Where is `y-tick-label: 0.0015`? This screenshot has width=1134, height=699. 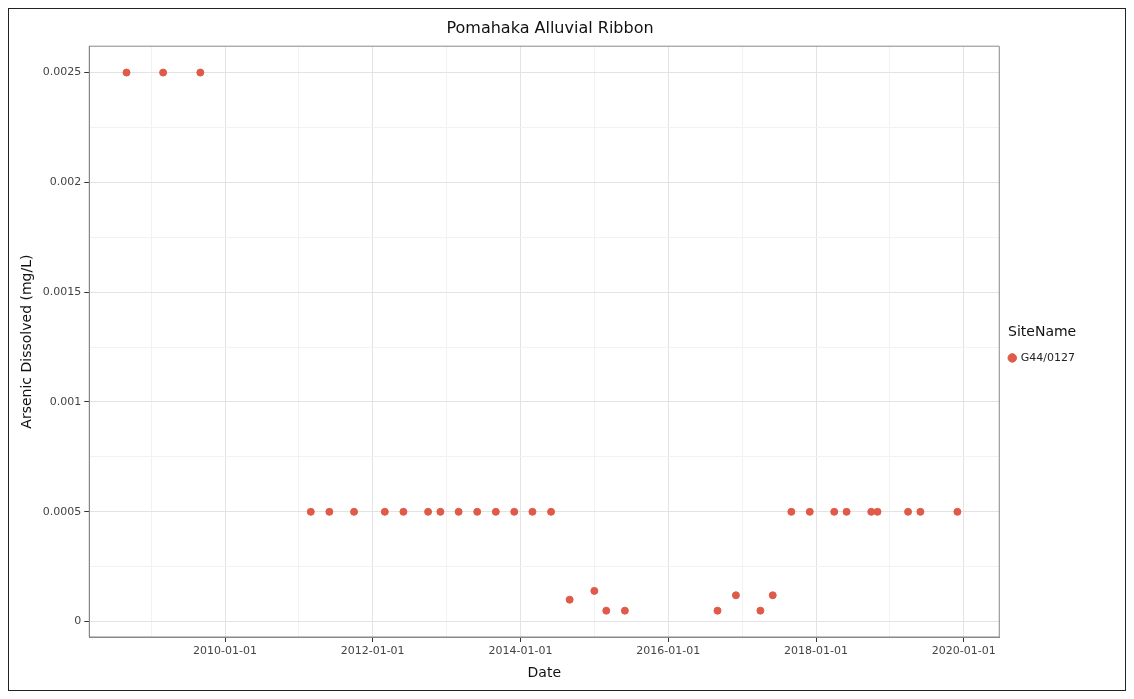 y-tick-label: 0.0015 is located at coordinates (62, 292).